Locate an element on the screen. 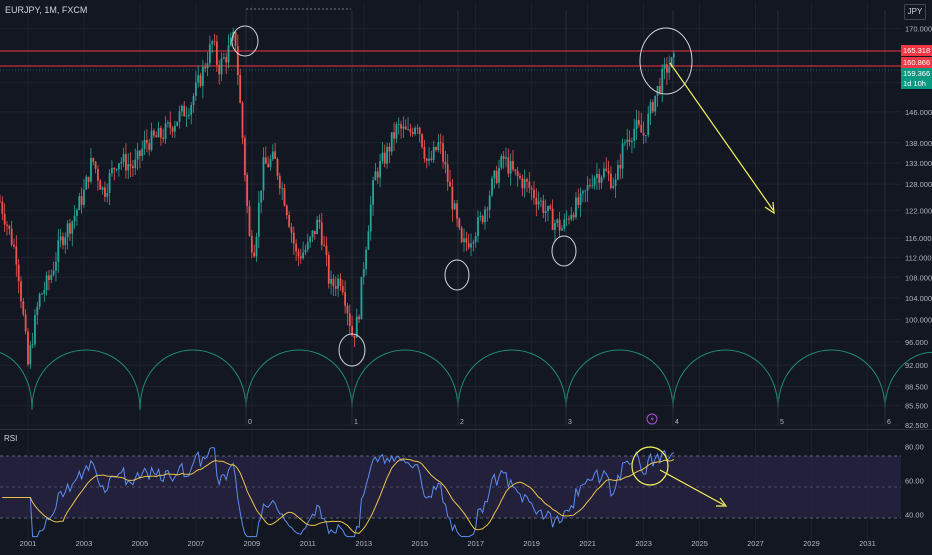  circle-current-top is located at coordinates (666, 61).